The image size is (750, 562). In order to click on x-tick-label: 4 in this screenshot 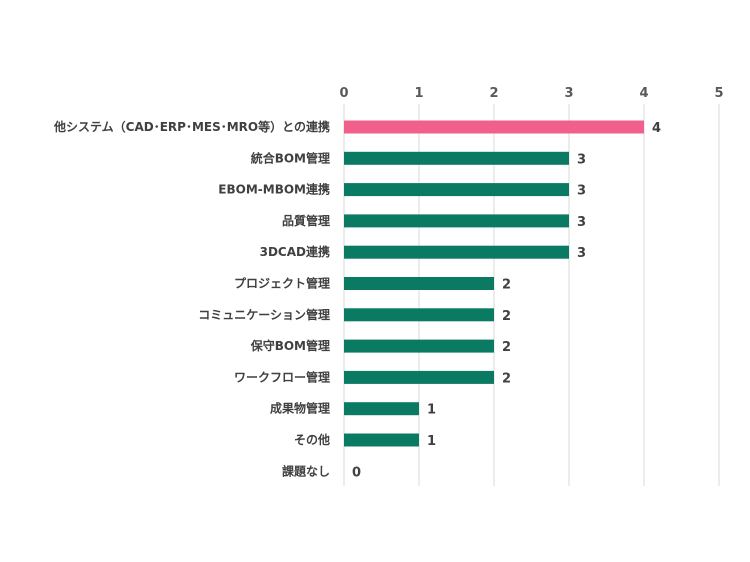, I will do `click(643, 93)`.